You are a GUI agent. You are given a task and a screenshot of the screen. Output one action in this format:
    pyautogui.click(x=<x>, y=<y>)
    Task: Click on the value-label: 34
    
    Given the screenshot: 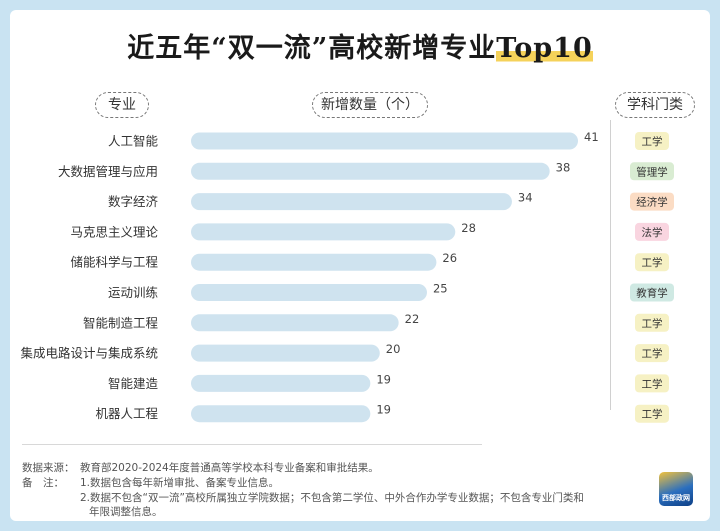 What is the action you would take?
    pyautogui.click(x=525, y=198)
    